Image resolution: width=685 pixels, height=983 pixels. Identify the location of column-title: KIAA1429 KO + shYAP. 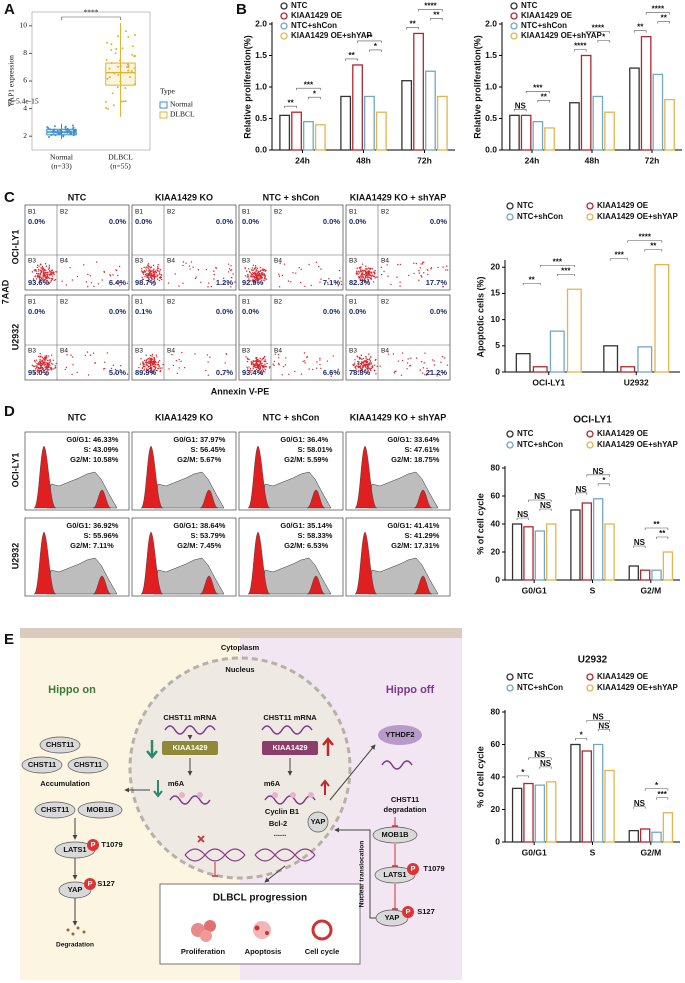
(398, 417).